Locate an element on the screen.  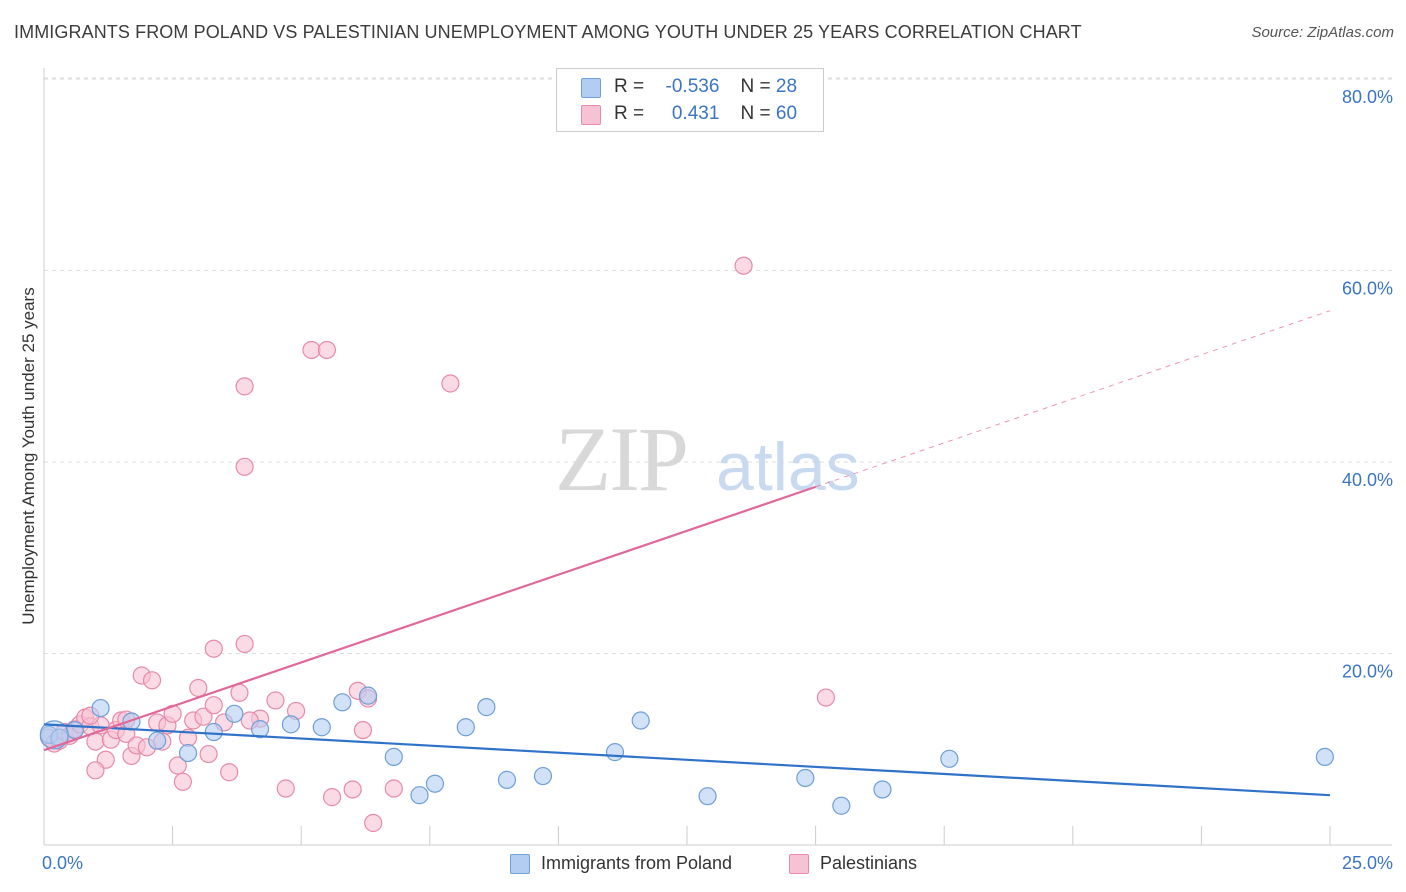
palestinians-n-value: 60 is located at coordinates (786, 113).